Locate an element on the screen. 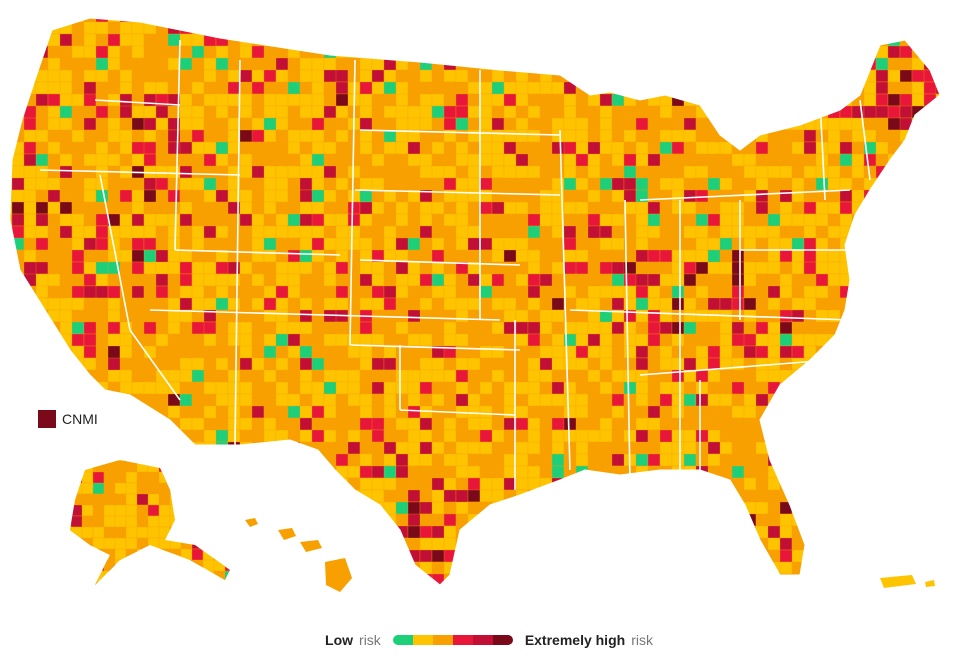 The image size is (978, 666). cnmi-legend: CNMI is located at coordinates (68, 419).